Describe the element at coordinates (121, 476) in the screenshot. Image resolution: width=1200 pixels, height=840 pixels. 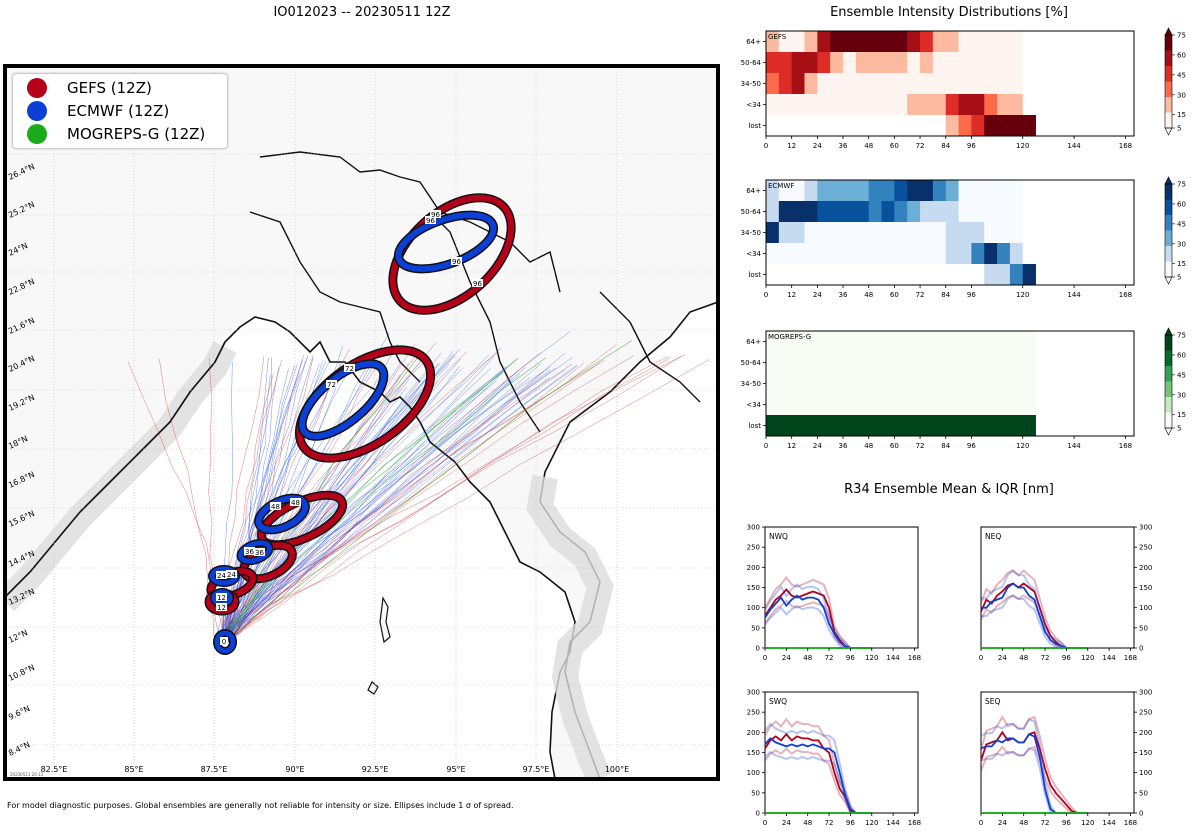
I see `coast-halo-west` at that location.